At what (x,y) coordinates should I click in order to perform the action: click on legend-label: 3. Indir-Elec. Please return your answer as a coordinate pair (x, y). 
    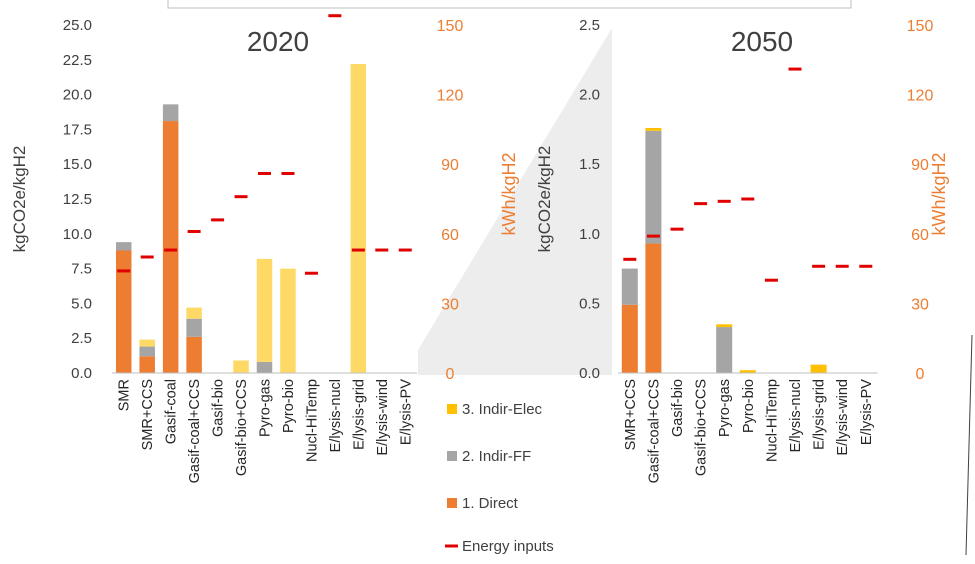
    Looking at the image, I should click on (502, 409).